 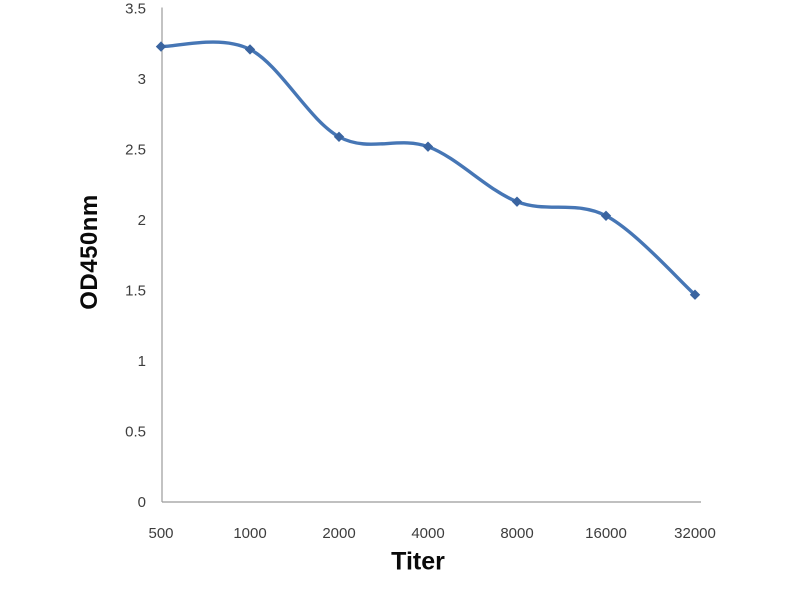 What do you see at coordinates (135, 291) in the screenshot?
I see `y-tick-label: 1.5` at bounding box center [135, 291].